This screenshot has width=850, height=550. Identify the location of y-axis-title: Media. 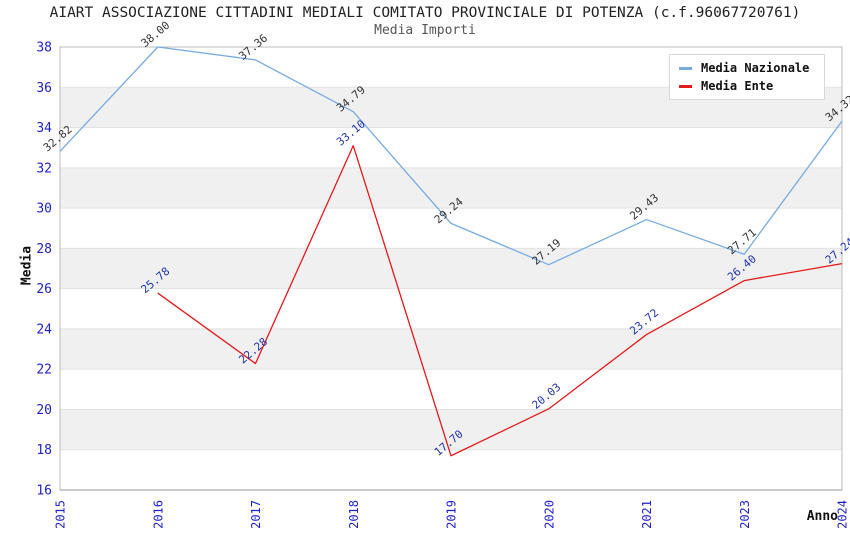
(27, 265).